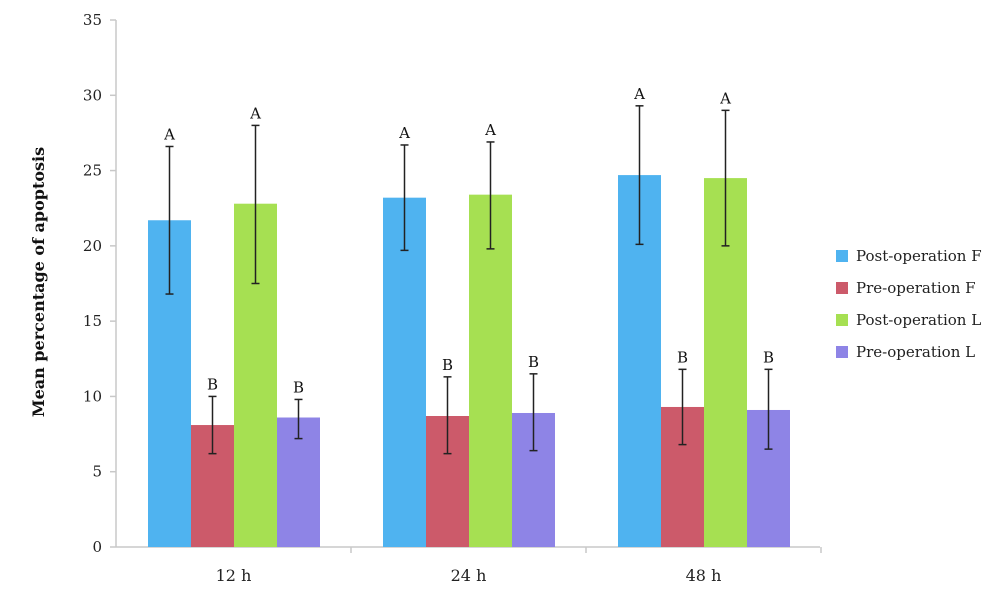 The height and width of the screenshot is (591, 1000). Describe the element at coordinates (704, 575) in the screenshot. I see `x-tick-label: 48 h` at that location.